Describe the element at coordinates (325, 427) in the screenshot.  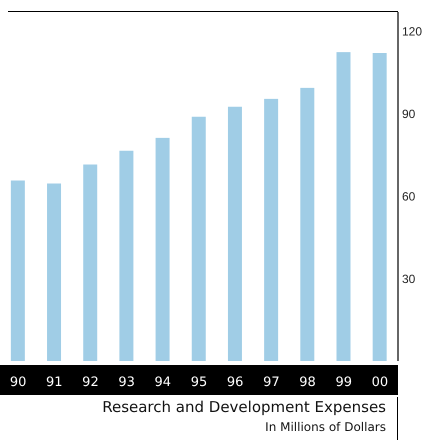
I see `text: In Millions of Dollars` at that location.